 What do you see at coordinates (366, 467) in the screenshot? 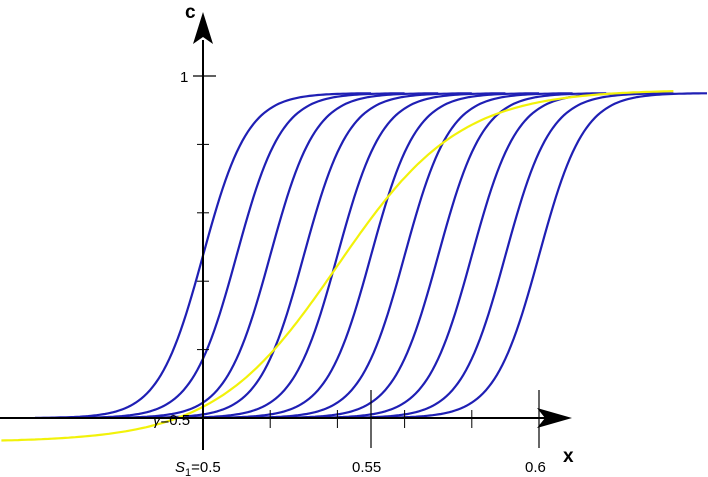
I see `x-tick-label-0-55: 0.55` at bounding box center [366, 467].